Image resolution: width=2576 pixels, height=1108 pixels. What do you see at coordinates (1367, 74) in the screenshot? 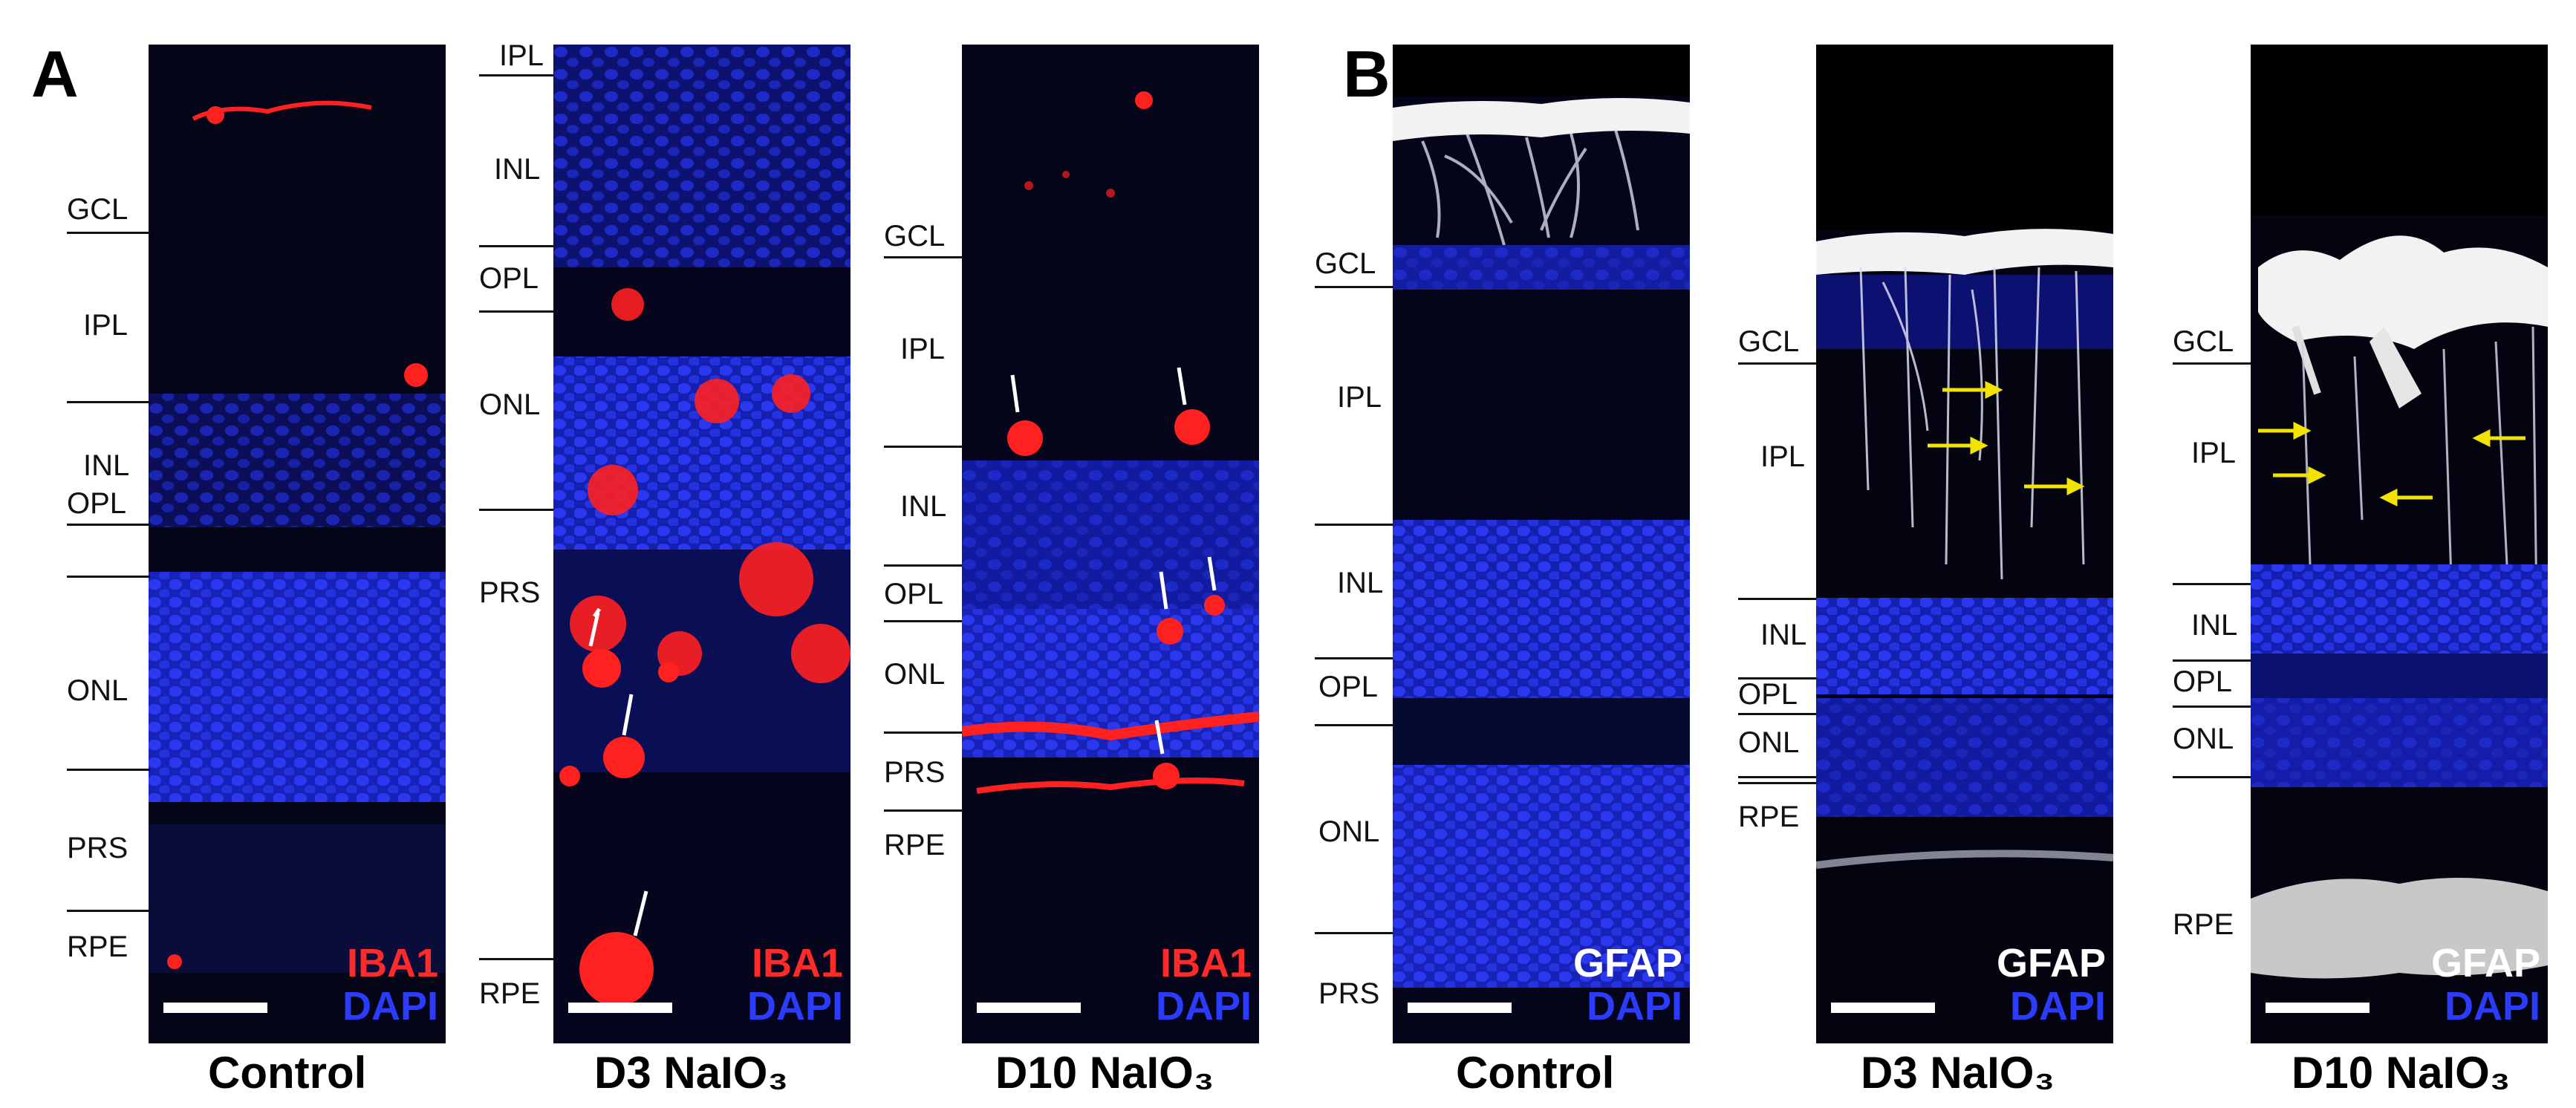
I see `panel-letter-b: B` at bounding box center [1367, 74].